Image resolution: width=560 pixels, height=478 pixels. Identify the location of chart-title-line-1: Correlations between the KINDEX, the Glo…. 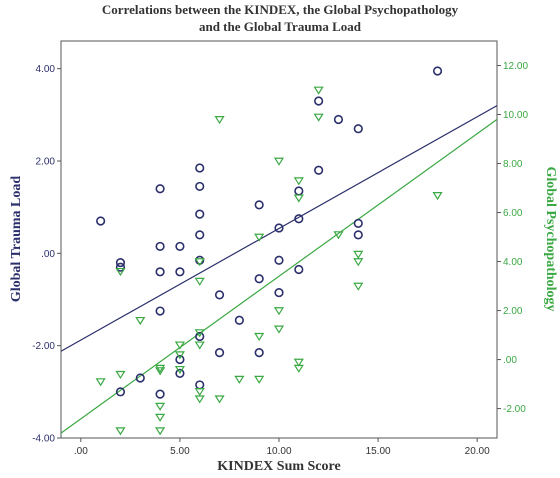
(280, 9).